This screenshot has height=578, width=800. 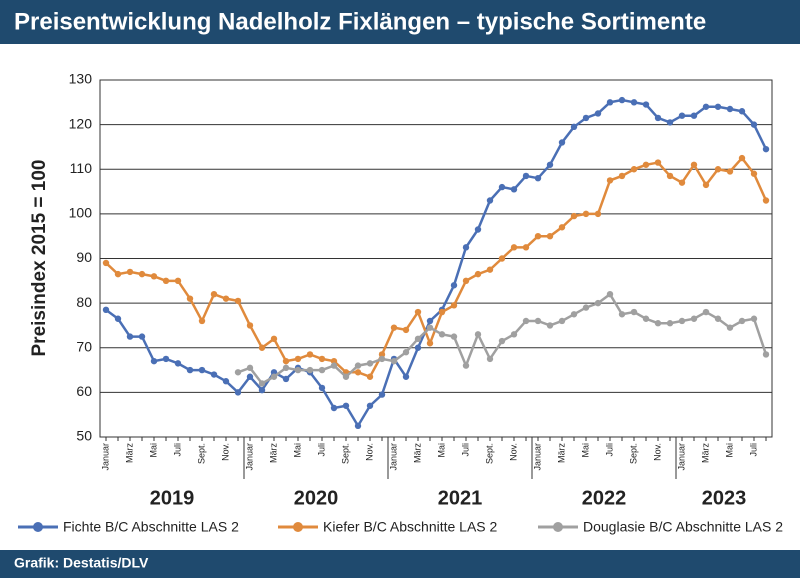 I want to click on footer-bar, so click(x=400, y=564).